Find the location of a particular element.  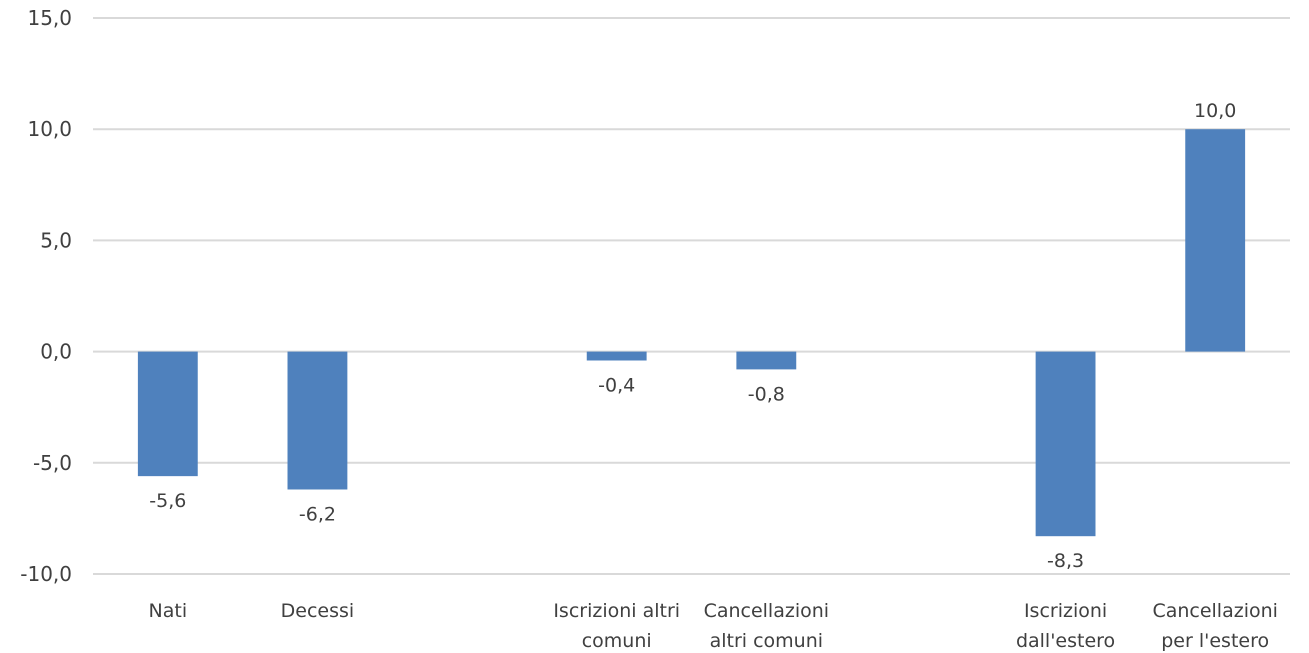

y-tick-label: 0,0 is located at coordinates (56, 352).